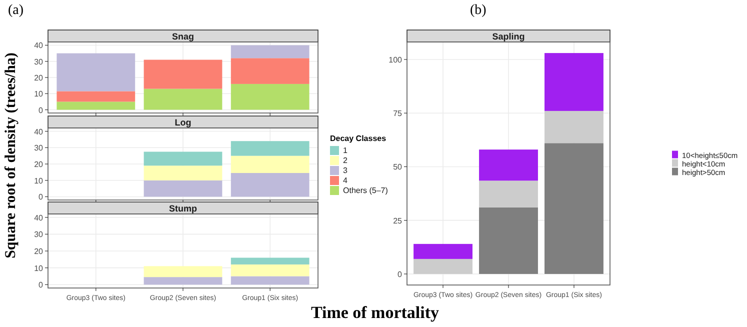 The width and height of the screenshot is (747, 327). Describe the element at coordinates (16, 10) in the screenshot. I see `text: (a)` at that location.